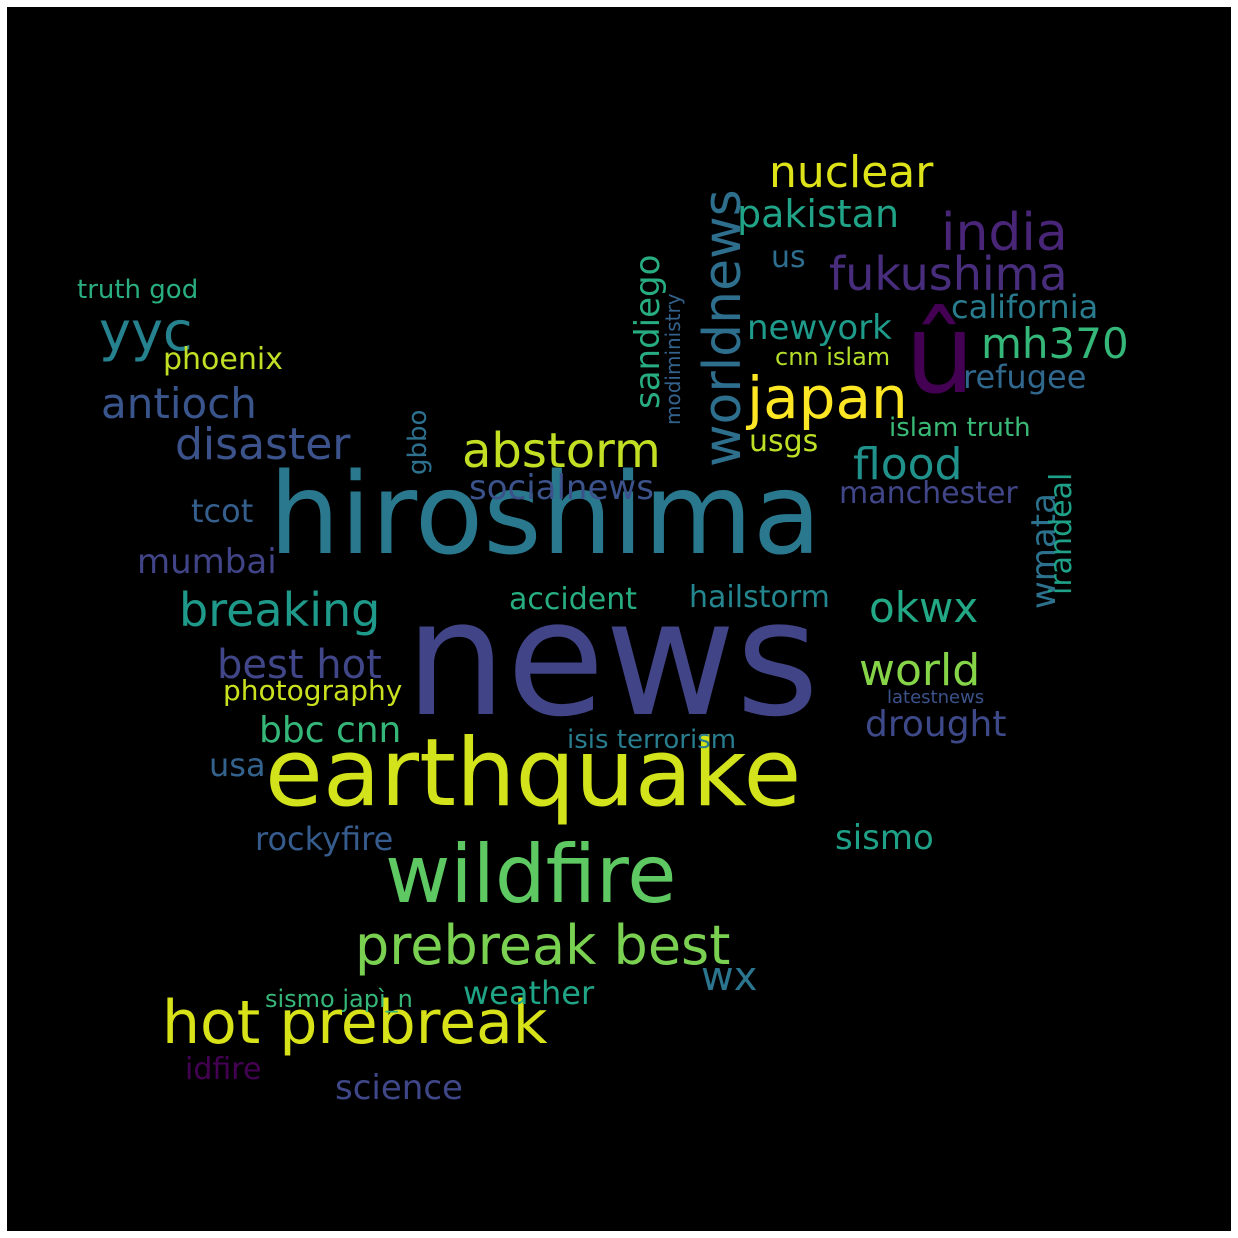 Image resolution: width=1238 pixels, height=1238 pixels. I want to click on word-latestnews: latestnews, so click(936, 697).